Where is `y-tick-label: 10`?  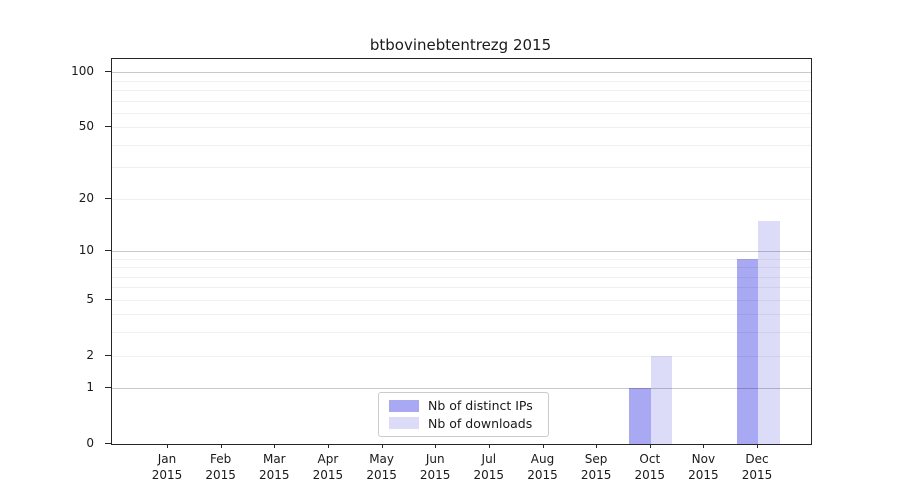
y-tick-label: 10 is located at coordinates (86, 249).